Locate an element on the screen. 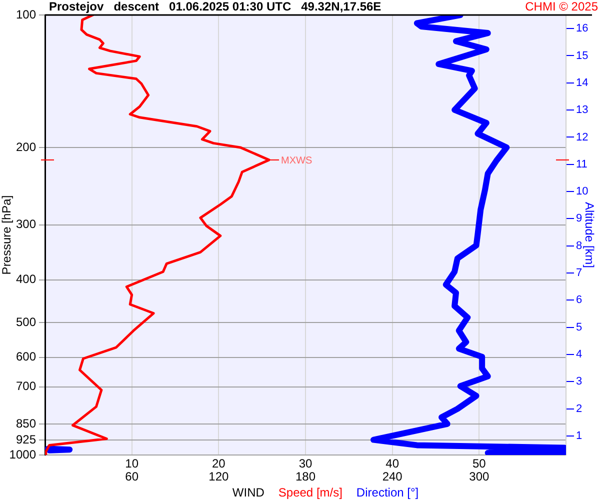  y2-tick-label: 3 is located at coordinates (579, 382).